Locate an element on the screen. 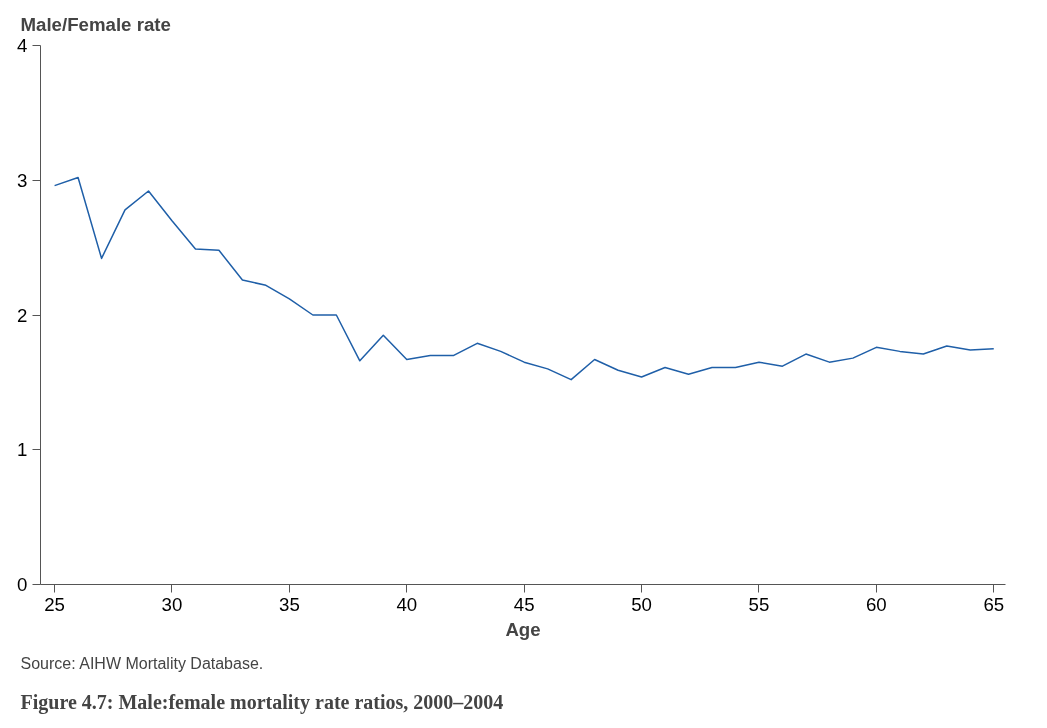 The height and width of the screenshot is (728, 1047). x-axis-title: Age is located at coordinates (523, 629).